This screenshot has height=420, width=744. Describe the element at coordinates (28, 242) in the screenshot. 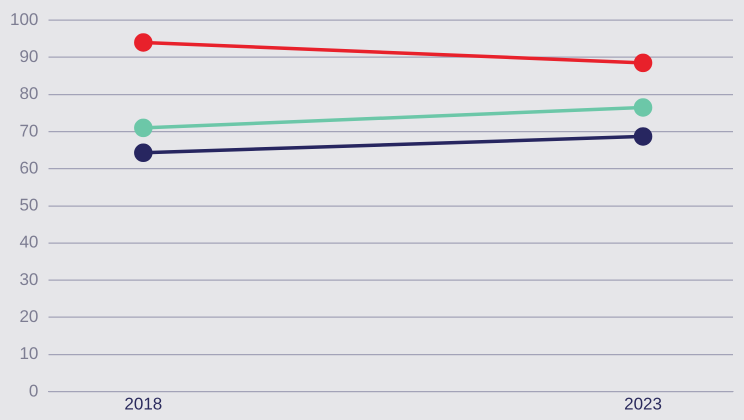

I see `y-tick-label: 40` at that location.